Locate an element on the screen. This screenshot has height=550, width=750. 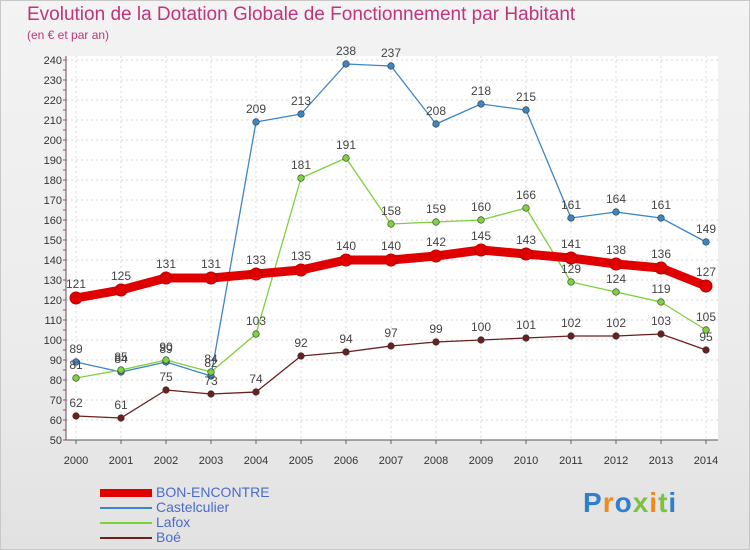
data-label: 90 is located at coordinates (166, 347).